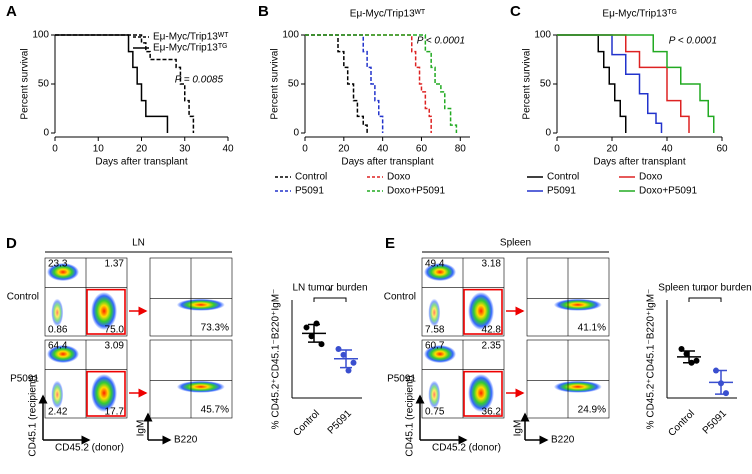 Image resolution: width=752 pixels, height=474 pixels. Describe the element at coordinates (346, 359) in the screenshot. I see `sd-bar` at that location.